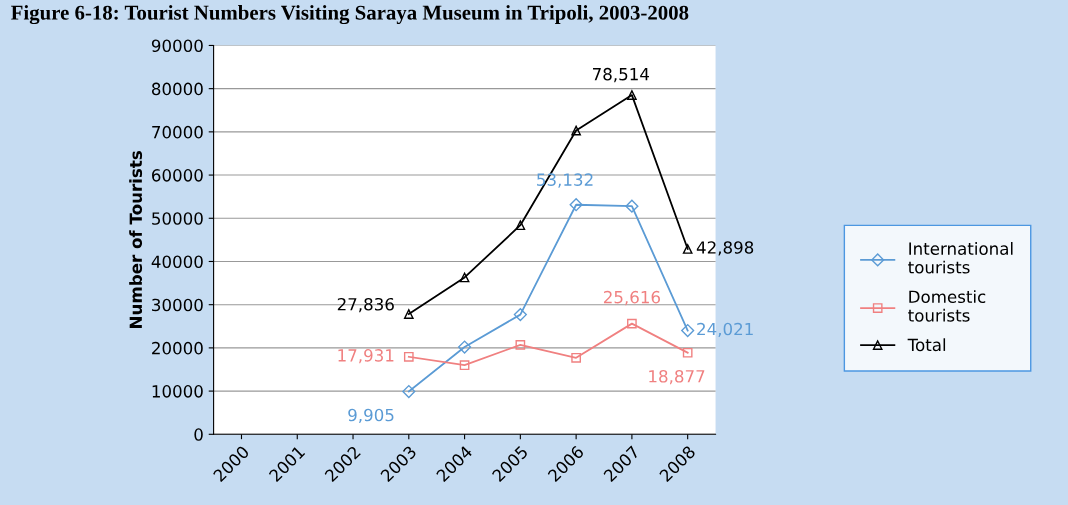  What do you see at coordinates (947, 306) in the screenshot?
I see `legend-label: Domestic tourists` at bounding box center [947, 306].